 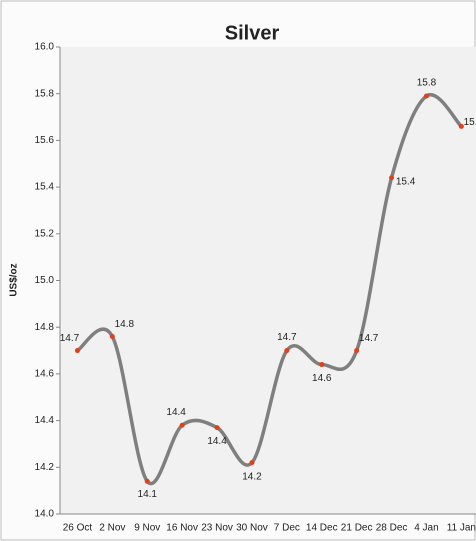 What do you see at coordinates (427, 83) in the screenshot?
I see `value-label: 15.8` at bounding box center [427, 83].